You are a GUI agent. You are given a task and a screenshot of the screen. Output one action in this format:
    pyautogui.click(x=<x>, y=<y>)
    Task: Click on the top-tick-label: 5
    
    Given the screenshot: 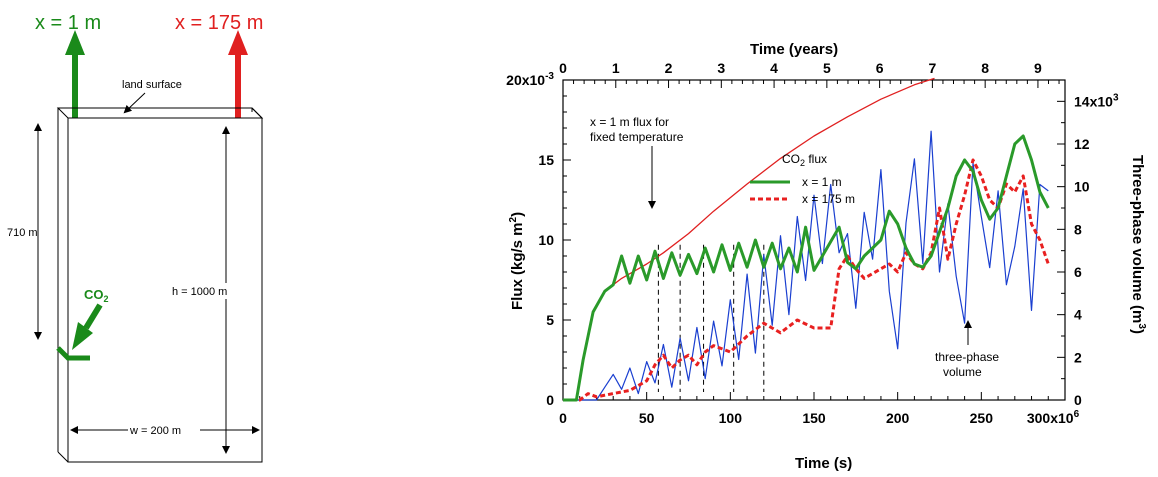 What is the action you would take?
    pyautogui.click(x=827, y=68)
    